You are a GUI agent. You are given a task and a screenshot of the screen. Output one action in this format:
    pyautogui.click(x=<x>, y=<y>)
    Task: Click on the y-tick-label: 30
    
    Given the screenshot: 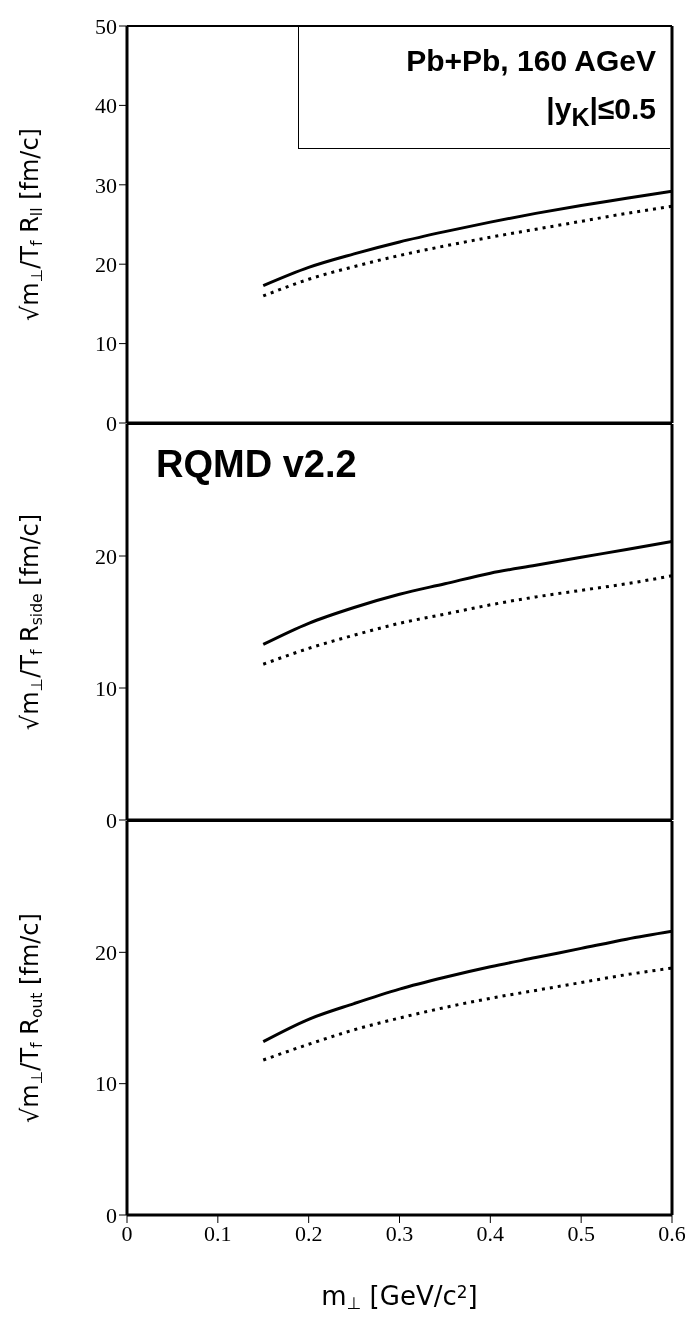 What is the action you would take?
    pyautogui.click(x=106, y=185)
    